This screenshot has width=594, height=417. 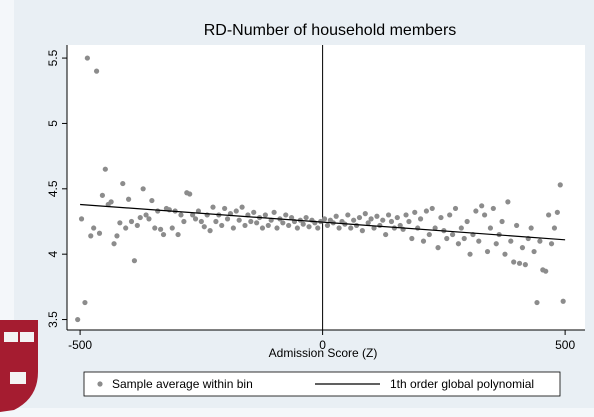 I want to click on x-axis-label: Admission Score (Z), so click(x=323, y=353).